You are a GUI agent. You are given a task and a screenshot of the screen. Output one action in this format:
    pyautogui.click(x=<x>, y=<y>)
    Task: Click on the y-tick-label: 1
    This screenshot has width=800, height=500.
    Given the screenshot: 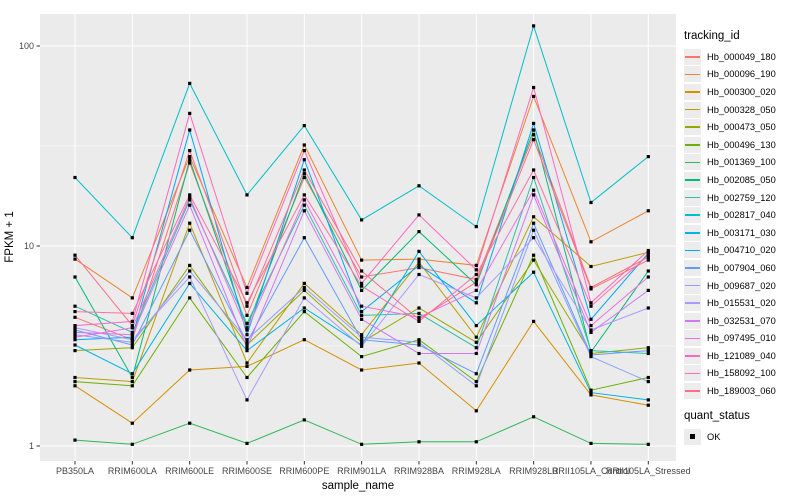 What is the action you would take?
    pyautogui.click(x=31, y=446)
    